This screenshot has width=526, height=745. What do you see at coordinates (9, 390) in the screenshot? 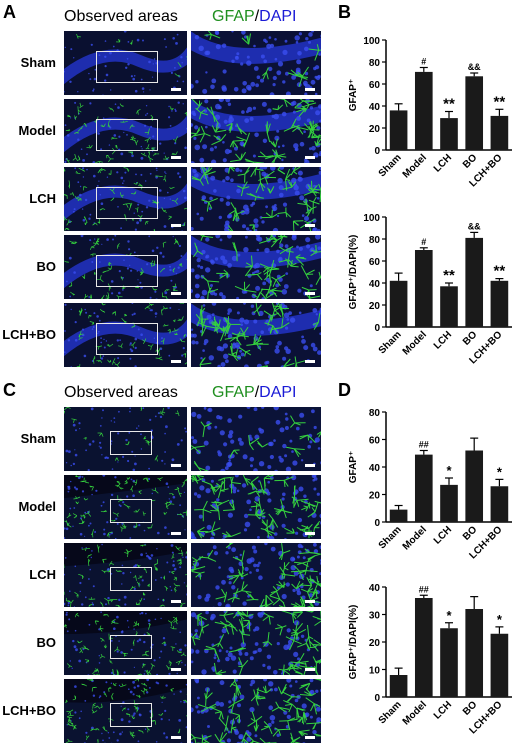
I see `panel-letter-c: C` at bounding box center [9, 390].